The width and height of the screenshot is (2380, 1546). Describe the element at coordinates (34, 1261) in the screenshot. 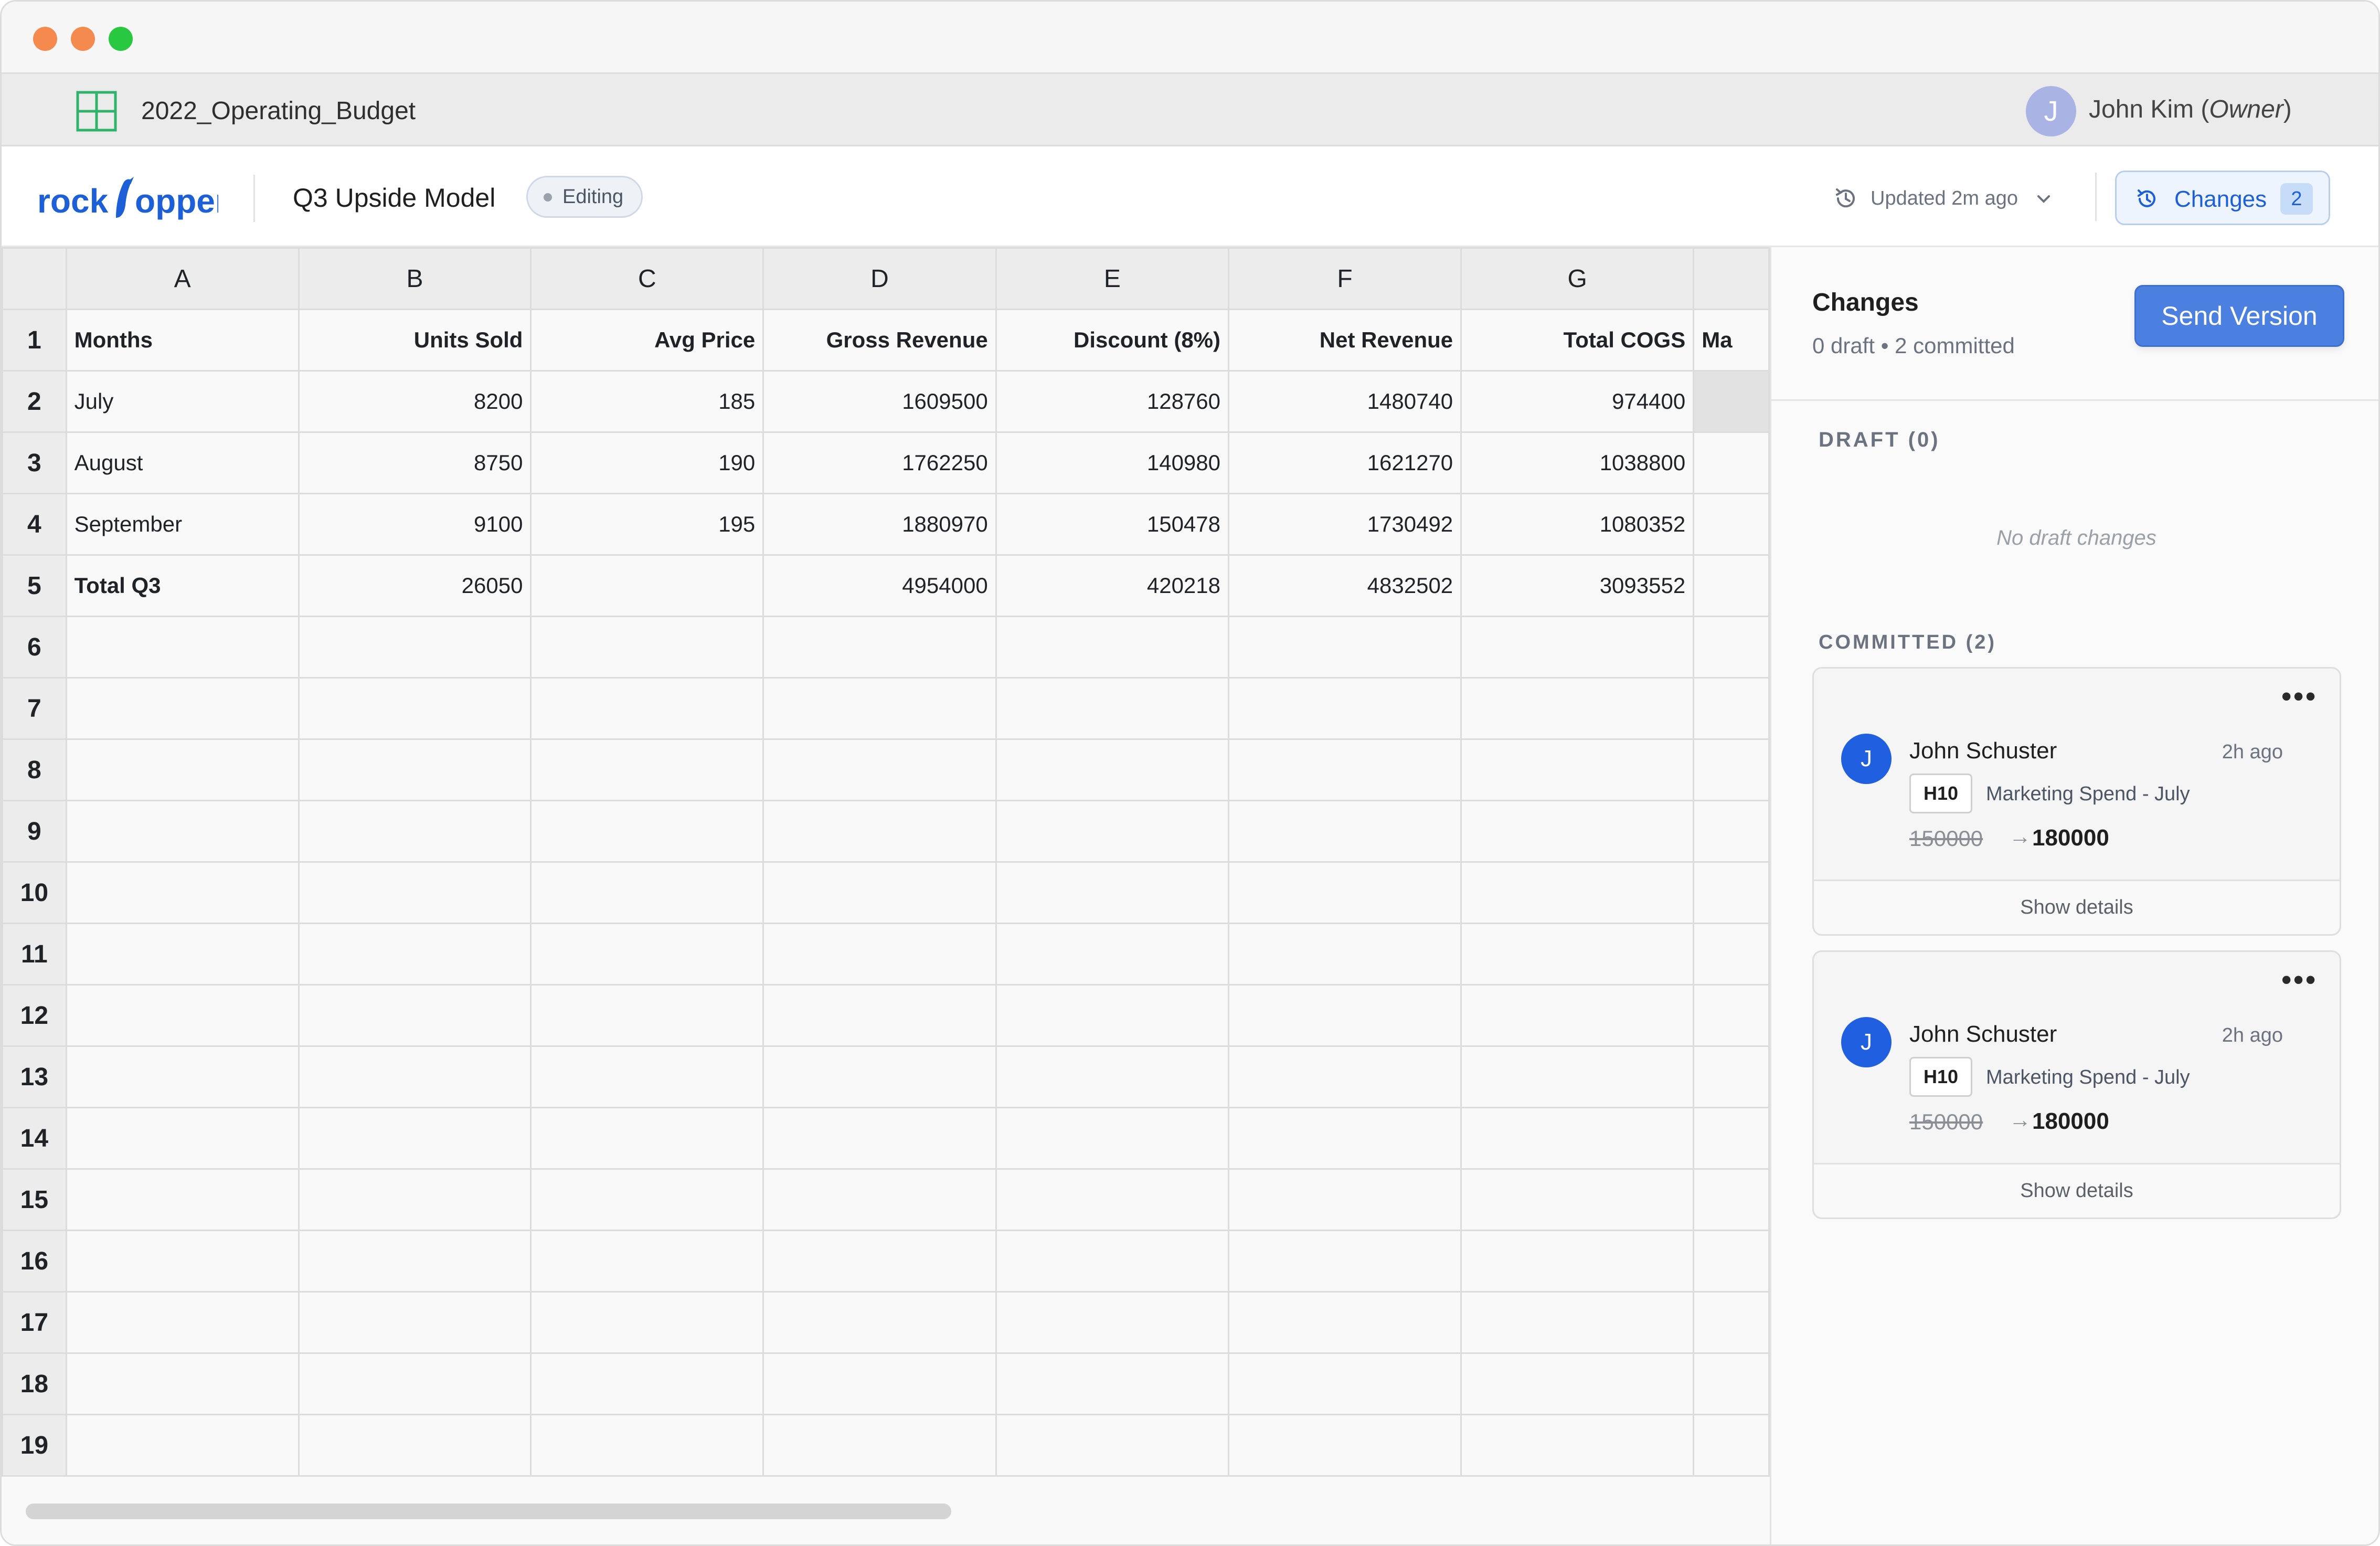

I see `row-header: 16` at that location.